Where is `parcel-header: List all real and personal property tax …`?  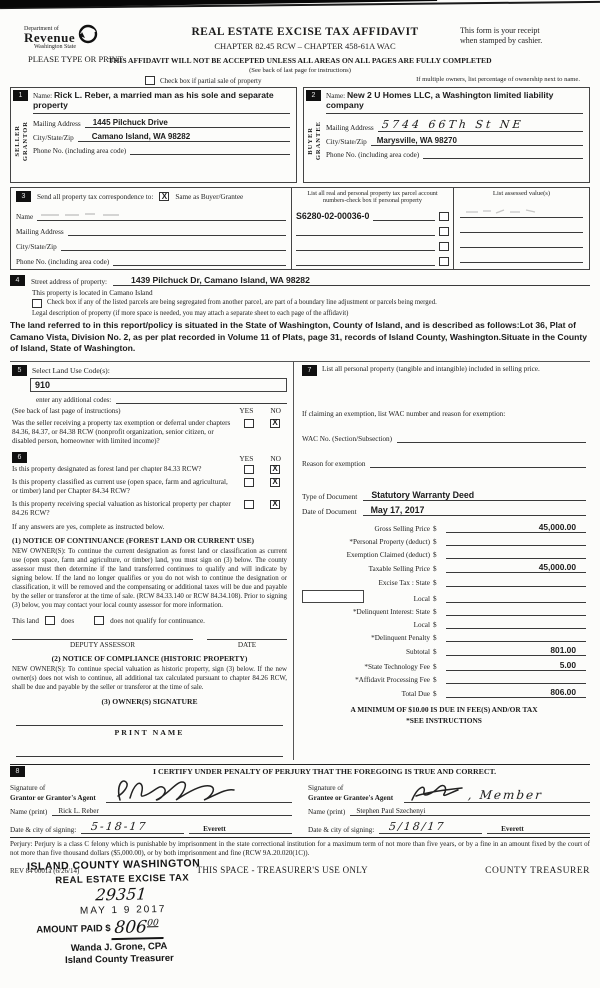 parcel-header: List all real and personal property tax … is located at coordinates (372, 197).